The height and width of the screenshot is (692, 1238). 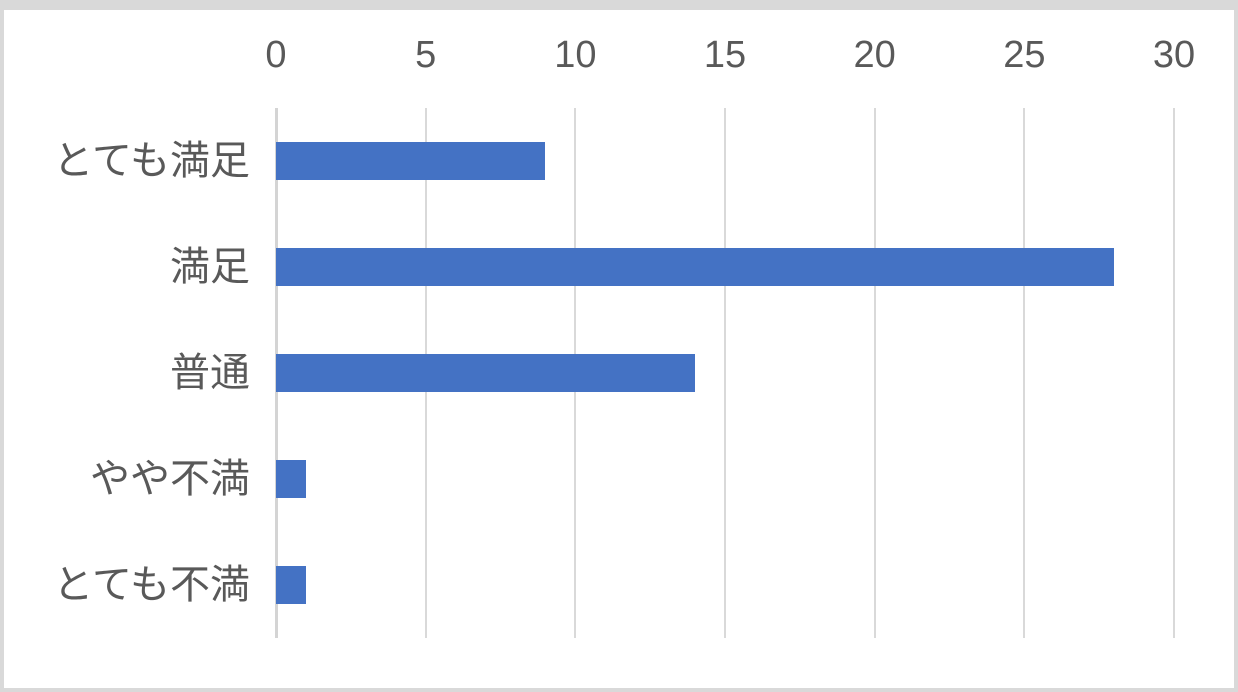 What do you see at coordinates (725, 55) in the screenshot?
I see `x-axis-tick-label: 15` at bounding box center [725, 55].